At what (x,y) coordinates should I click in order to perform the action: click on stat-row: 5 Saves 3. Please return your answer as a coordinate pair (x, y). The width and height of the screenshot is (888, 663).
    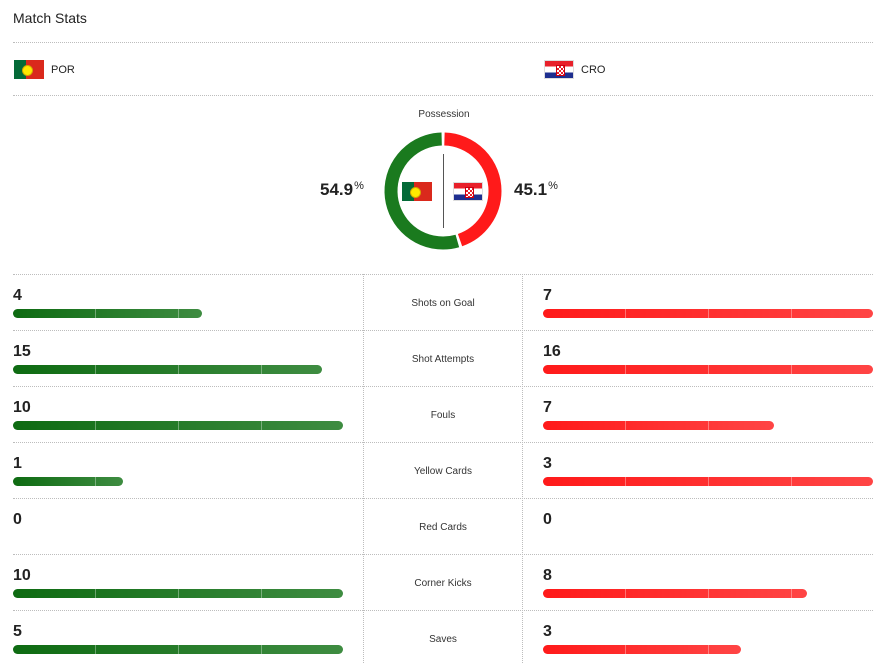
    Looking at the image, I should click on (444, 637).